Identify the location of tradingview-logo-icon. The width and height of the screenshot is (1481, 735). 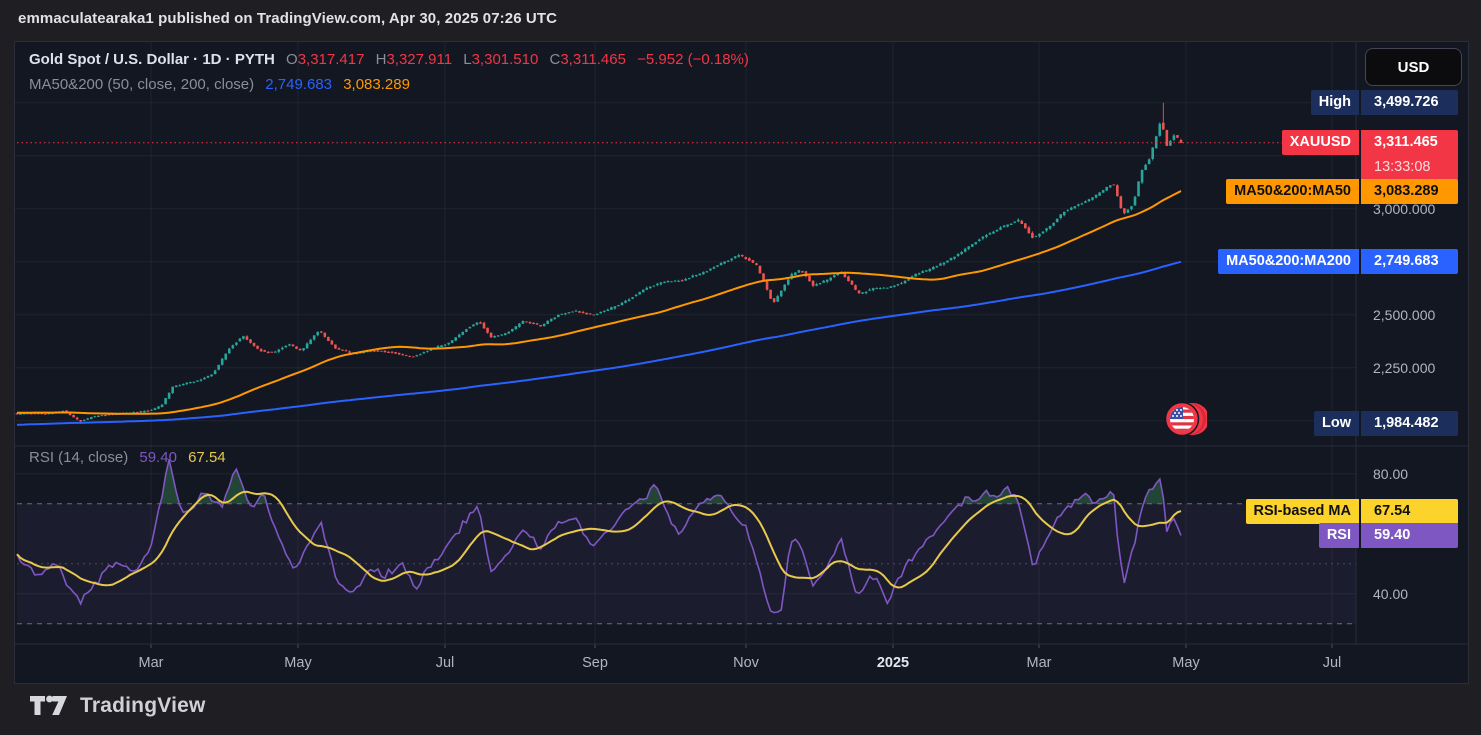
(48, 705).